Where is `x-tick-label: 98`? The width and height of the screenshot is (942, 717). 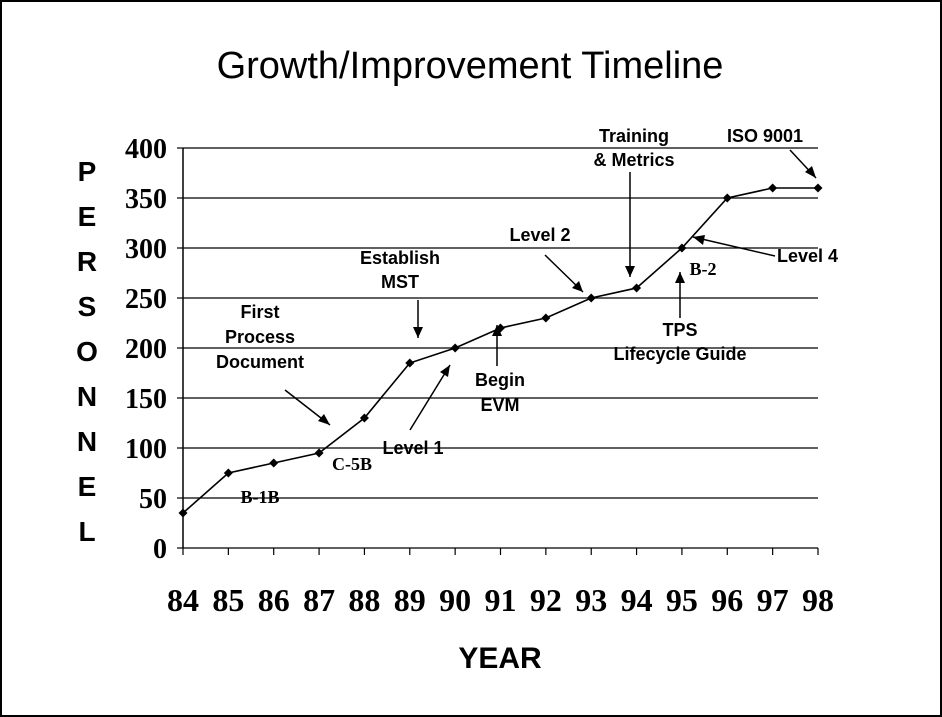
x-tick-label: 98 is located at coordinates (818, 600).